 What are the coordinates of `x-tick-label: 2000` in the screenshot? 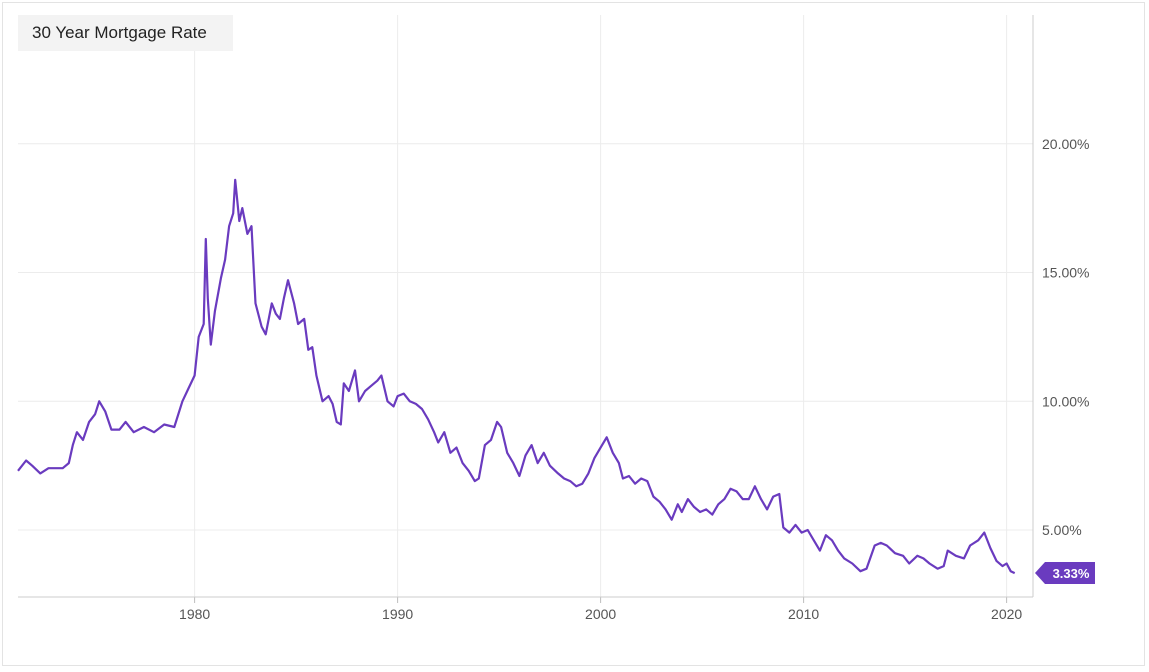 It's located at (600, 614).